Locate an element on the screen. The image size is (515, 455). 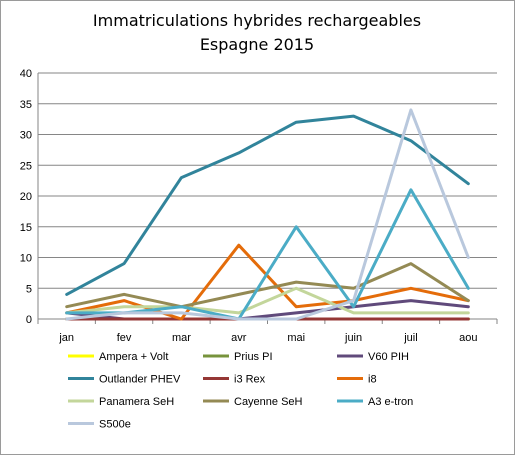
legend-label: V60 PIH is located at coordinates (388, 357).